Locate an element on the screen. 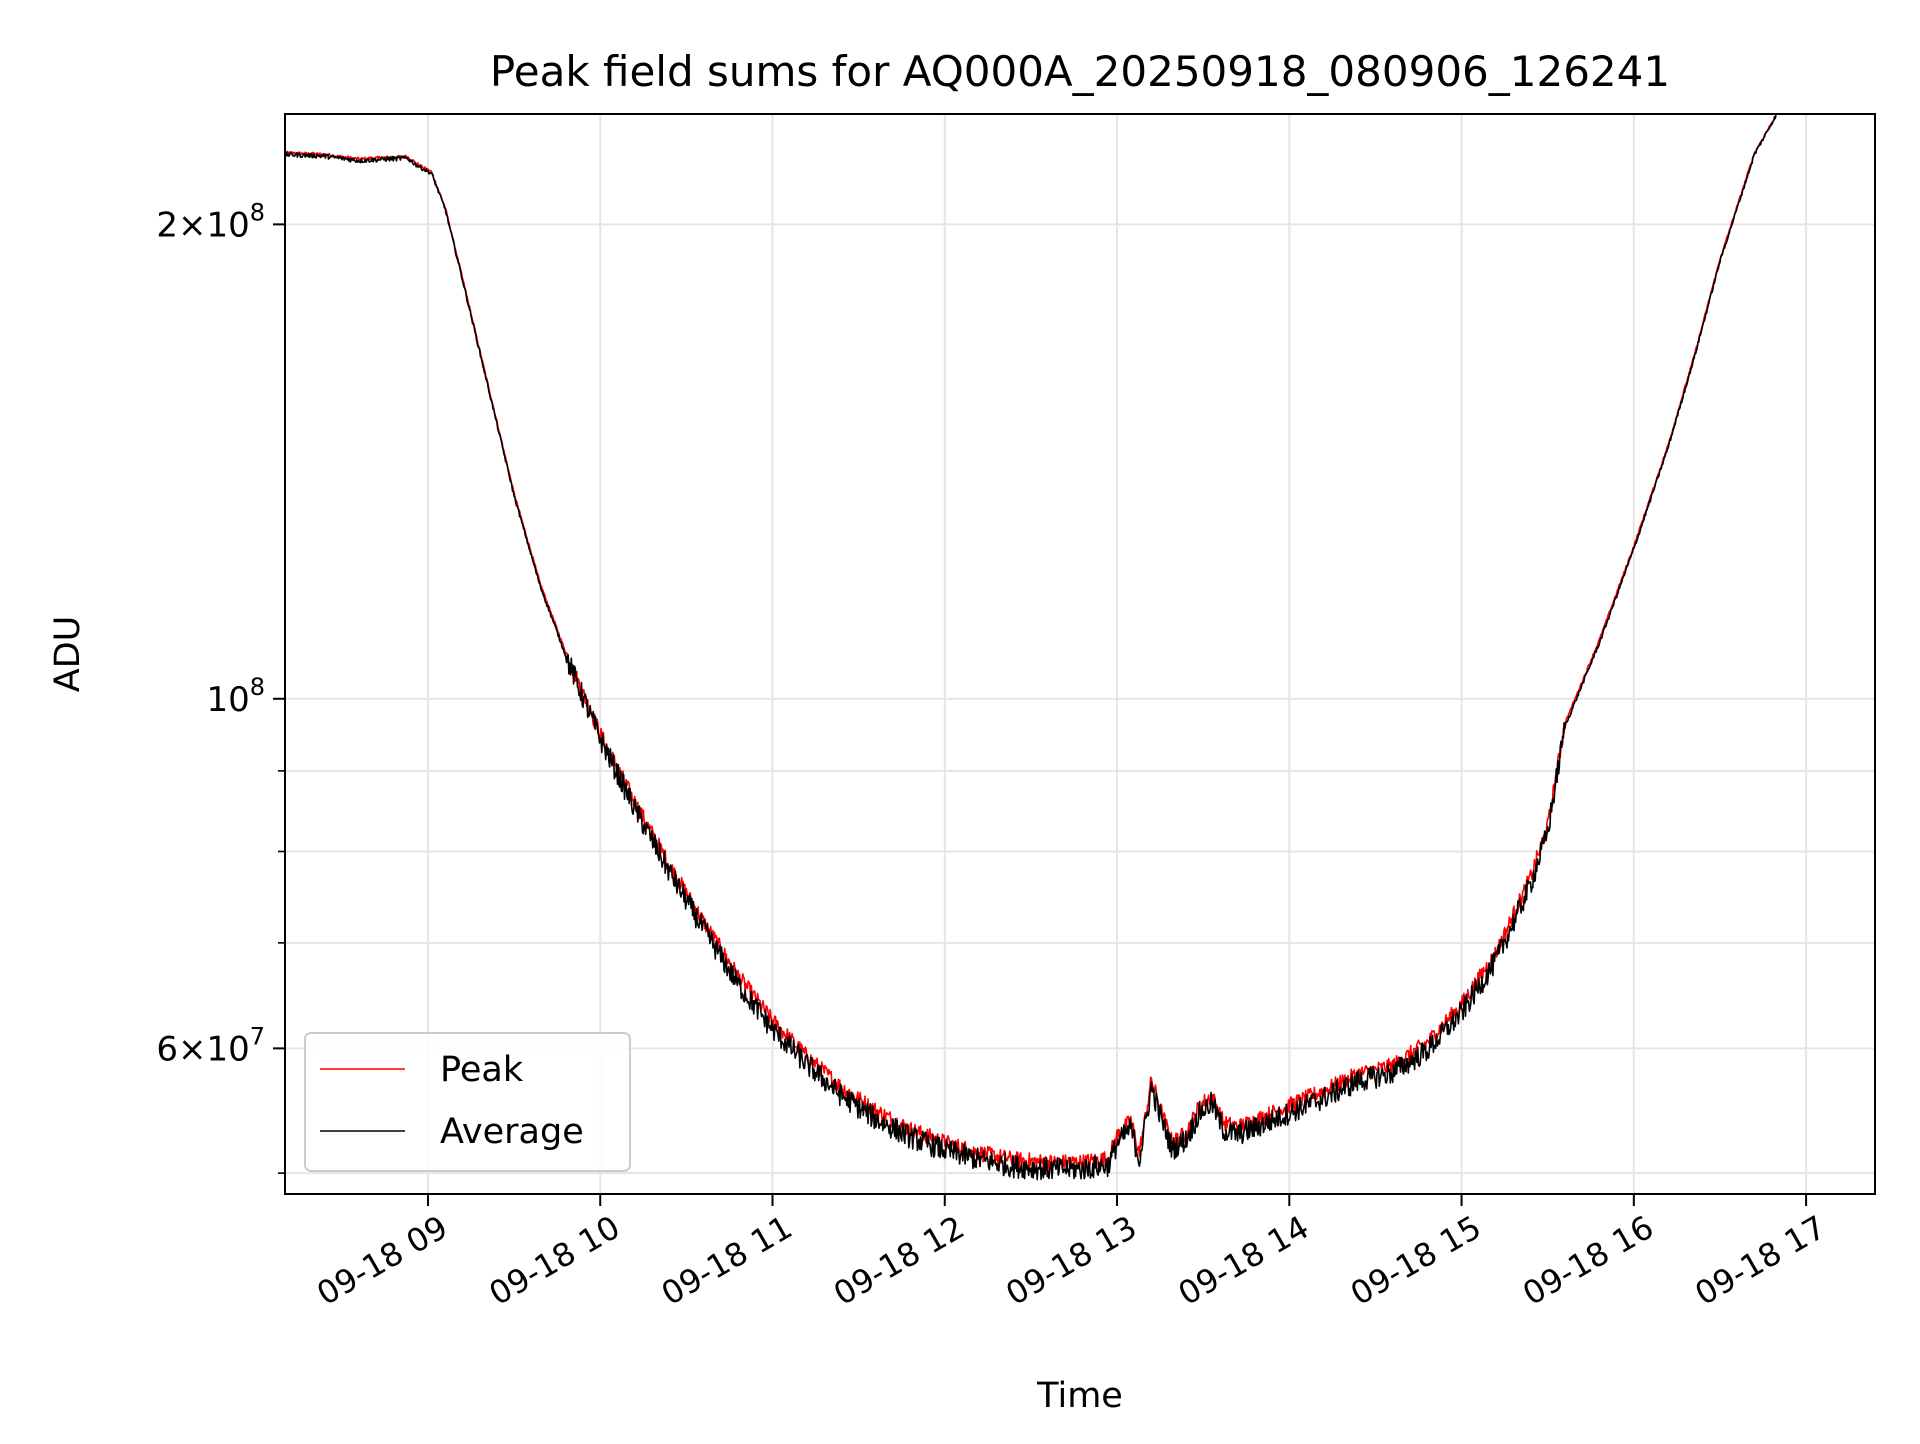  x-tick-label: 09-18 11 is located at coordinates (727, 1260).